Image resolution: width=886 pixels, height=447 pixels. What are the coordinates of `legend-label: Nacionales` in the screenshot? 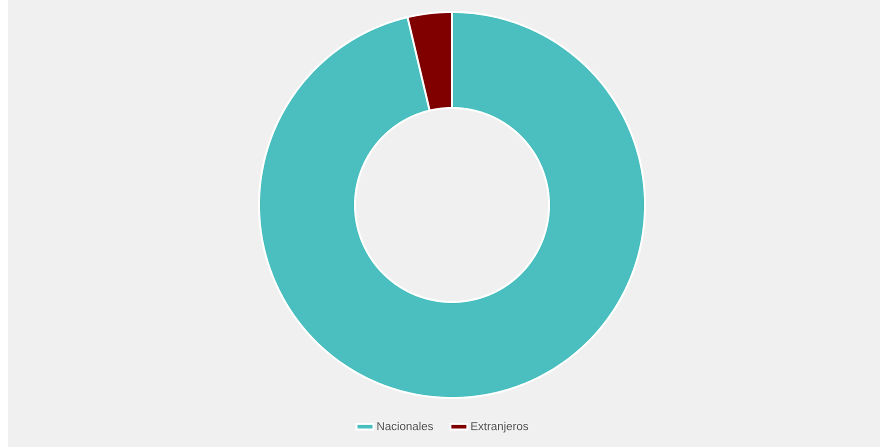 It's located at (405, 426).